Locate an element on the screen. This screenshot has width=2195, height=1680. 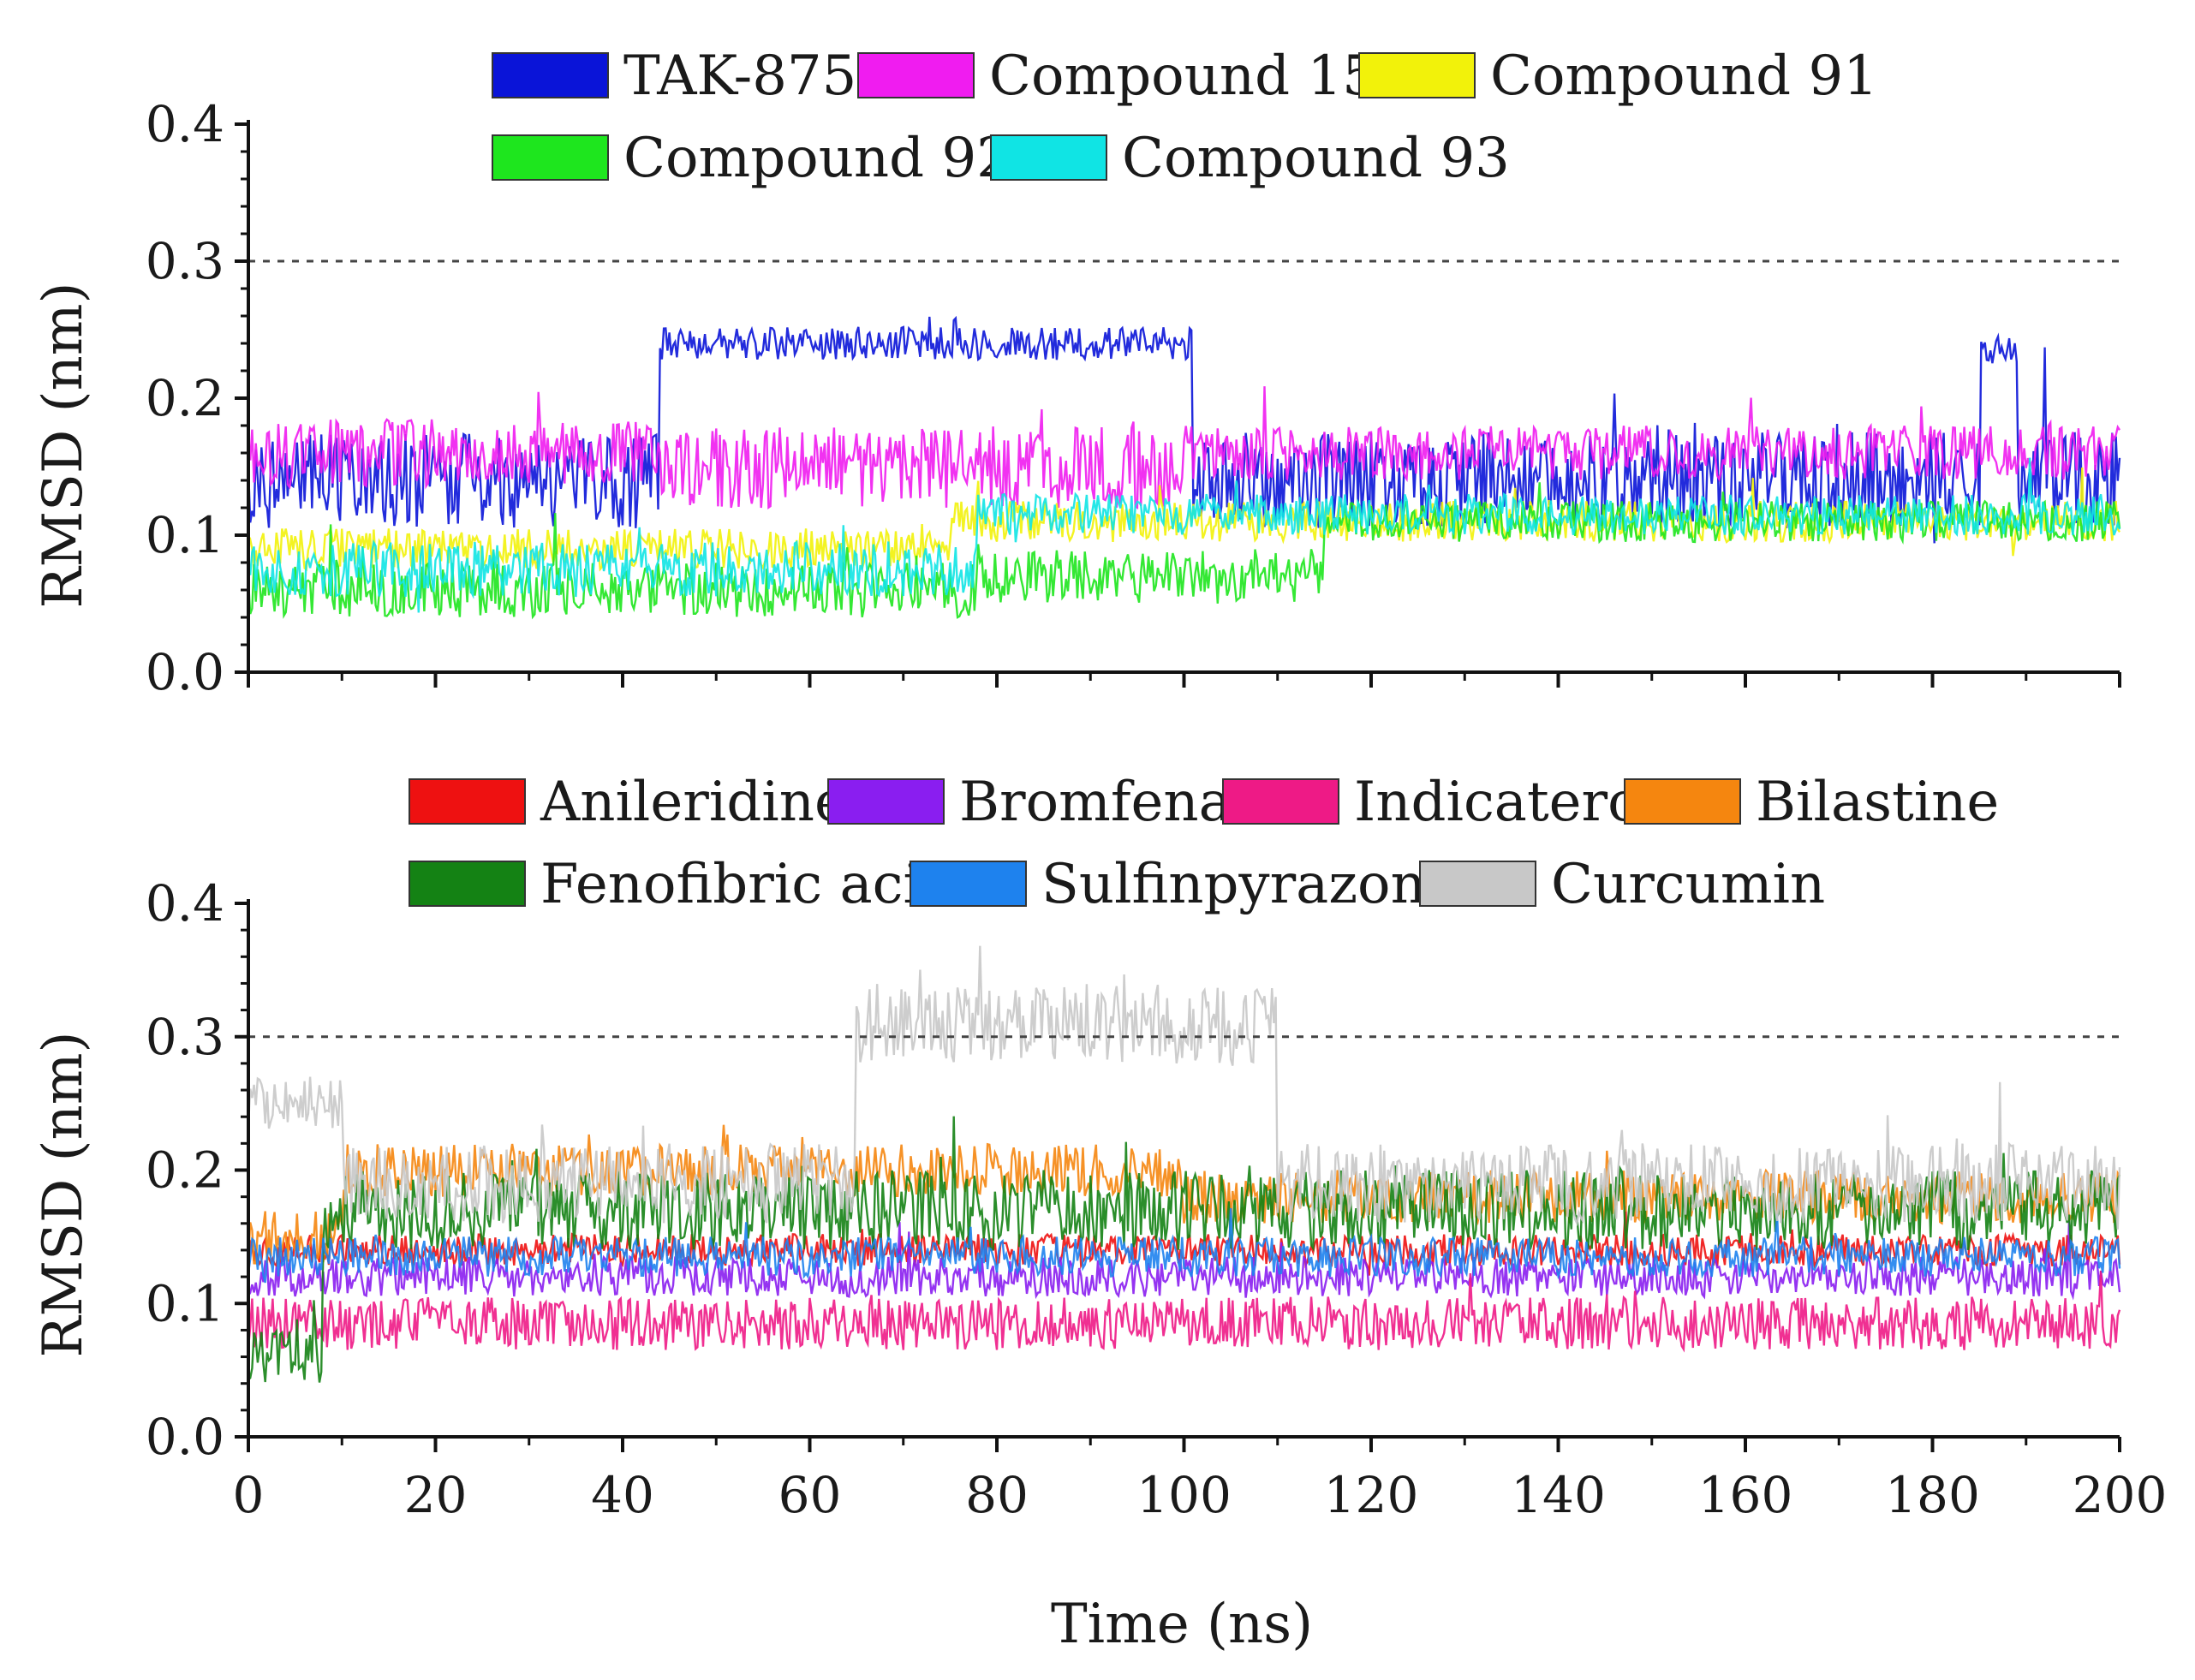
x-tick-label: 100 is located at coordinates (1184, 1495).